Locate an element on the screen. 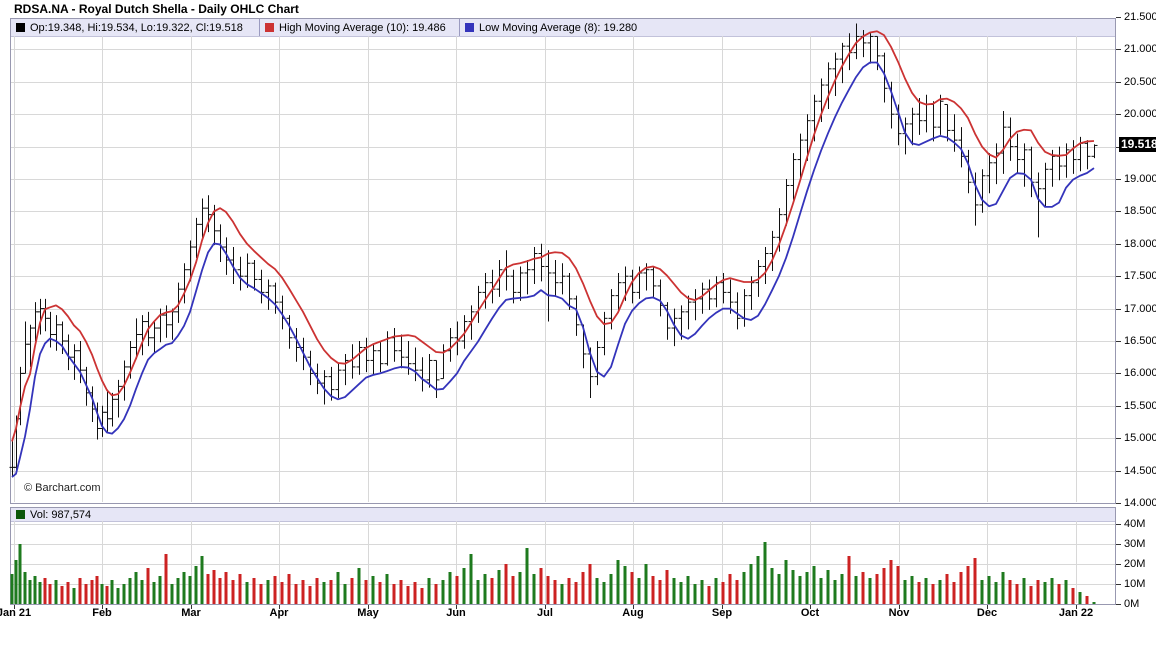 This screenshot has width=1156, height=645. volume-axis-tick-label: 40M is located at coordinates (1135, 524).